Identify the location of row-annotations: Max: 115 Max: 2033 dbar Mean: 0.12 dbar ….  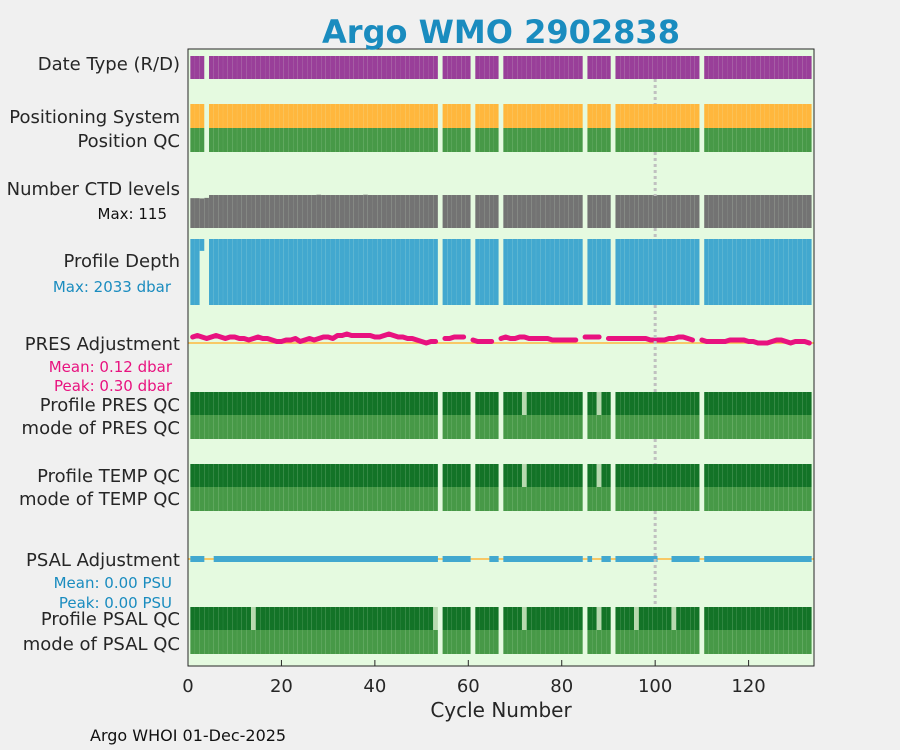
(111, 408).